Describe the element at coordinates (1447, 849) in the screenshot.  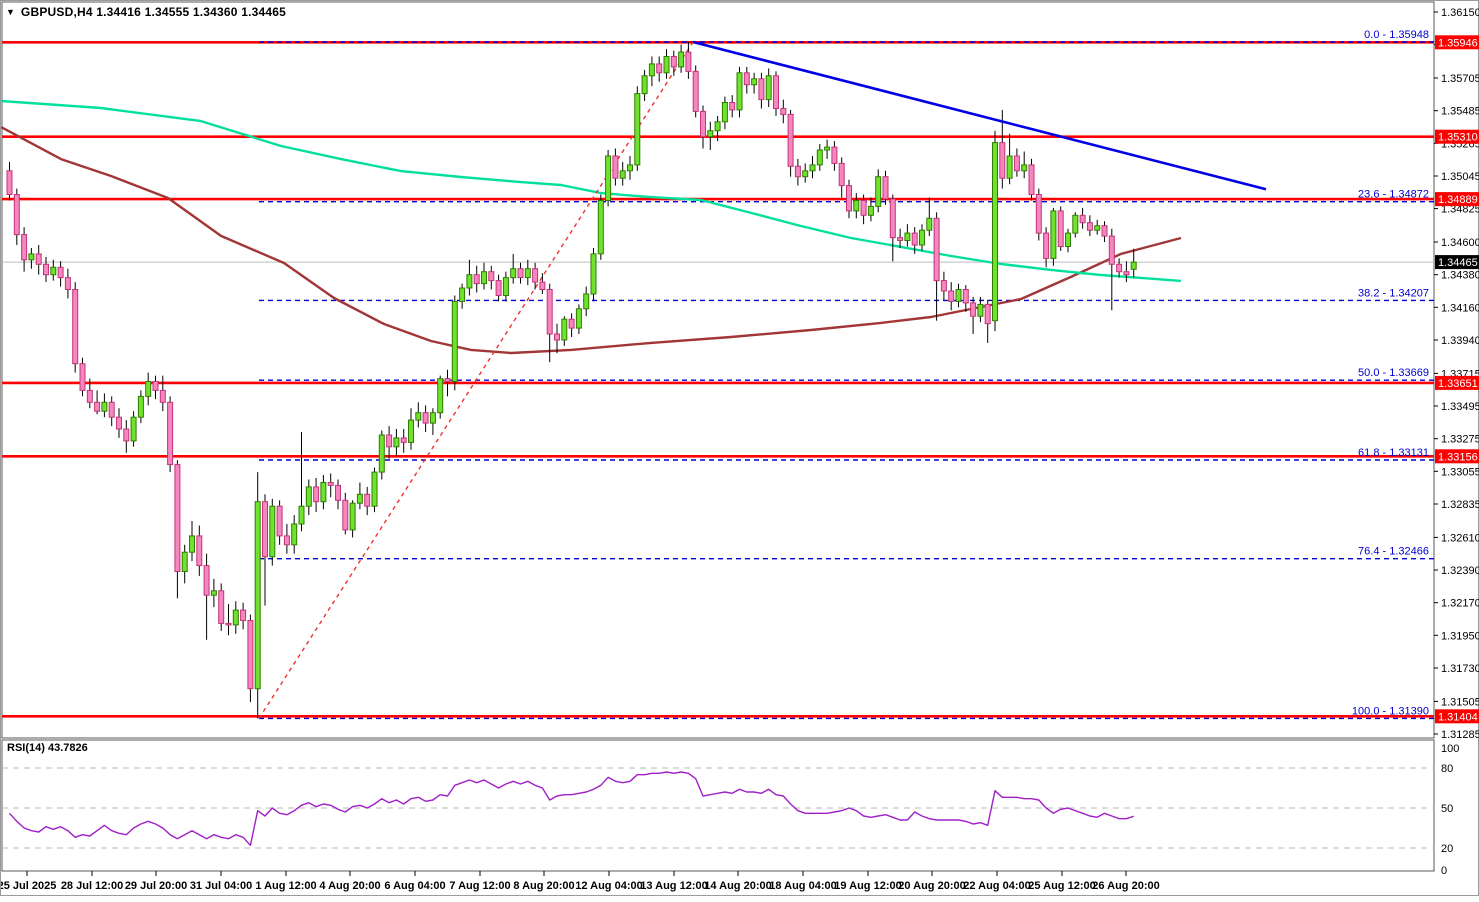
I see `svg-text: 20` at that location.